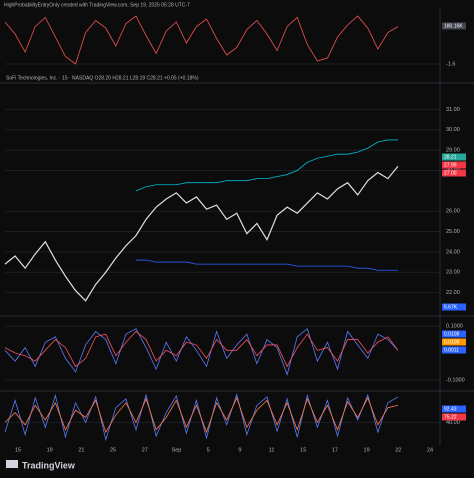 Image resolution: width=474 pixels, height=478 pixels. I want to click on y-tick-label: 29.00, so click(453, 151).